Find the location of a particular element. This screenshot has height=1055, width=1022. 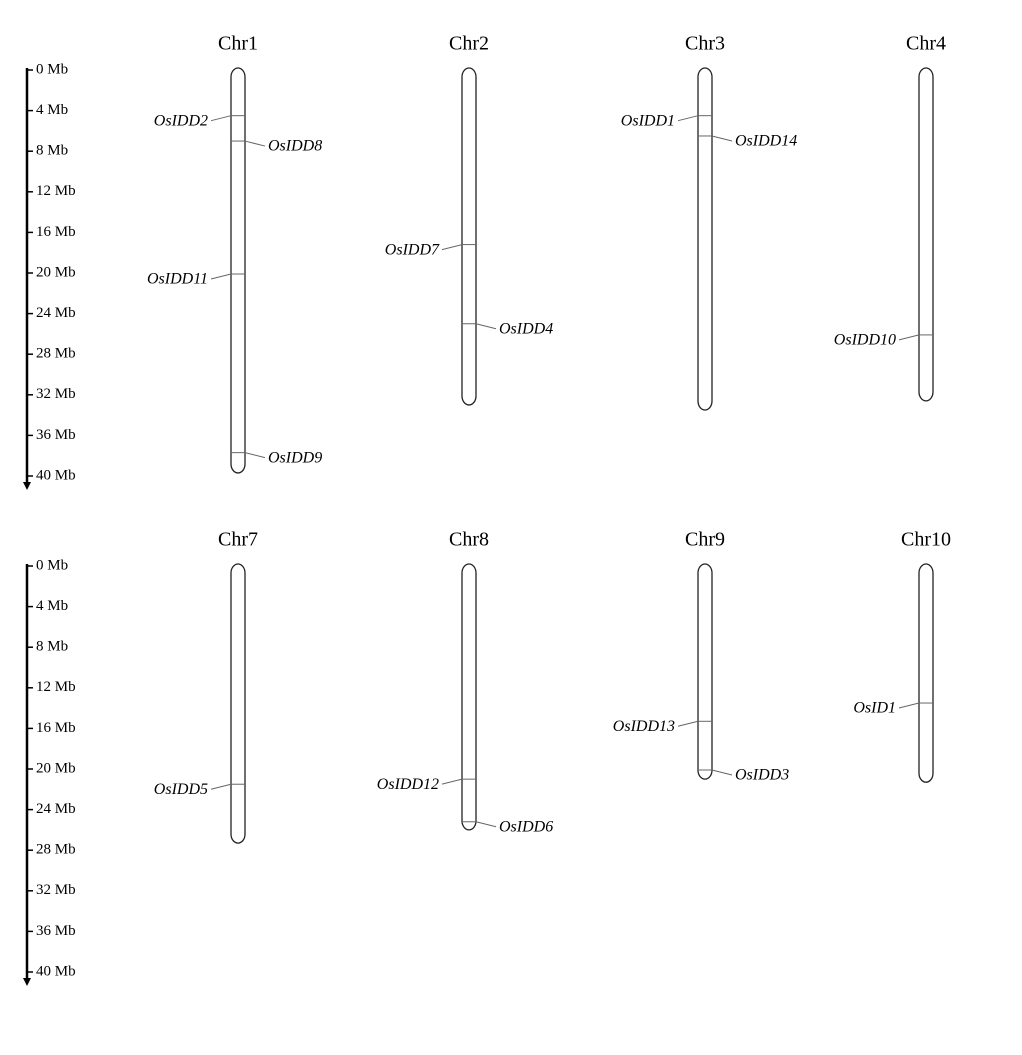

gene-label: OsIDD4 is located at coordinates (526, 328).